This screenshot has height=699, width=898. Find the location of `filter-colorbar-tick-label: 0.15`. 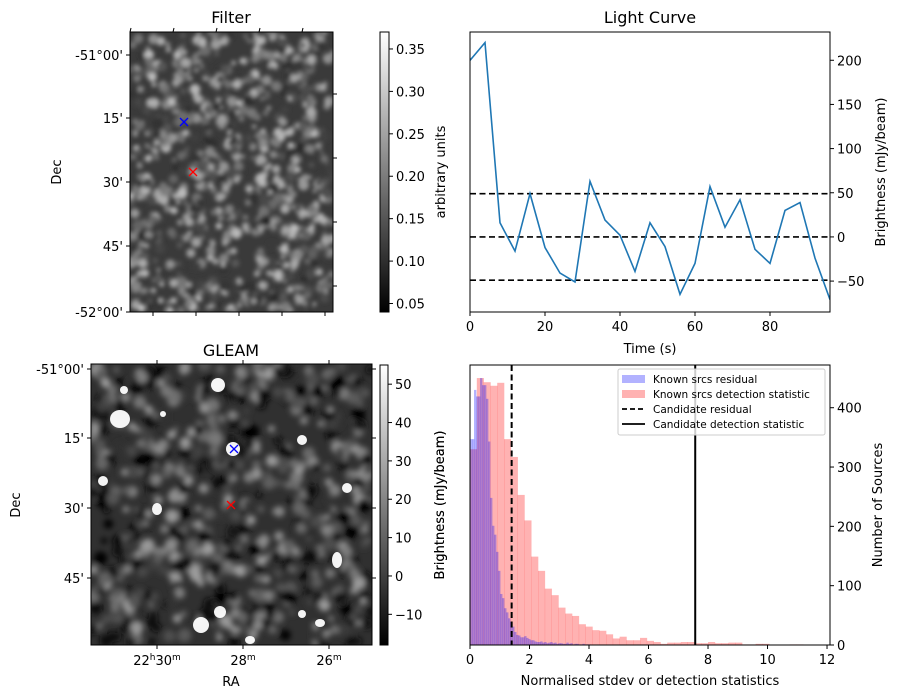

filter-colorbar-tick-label: 0.15 is located at coordinates (410, 220).